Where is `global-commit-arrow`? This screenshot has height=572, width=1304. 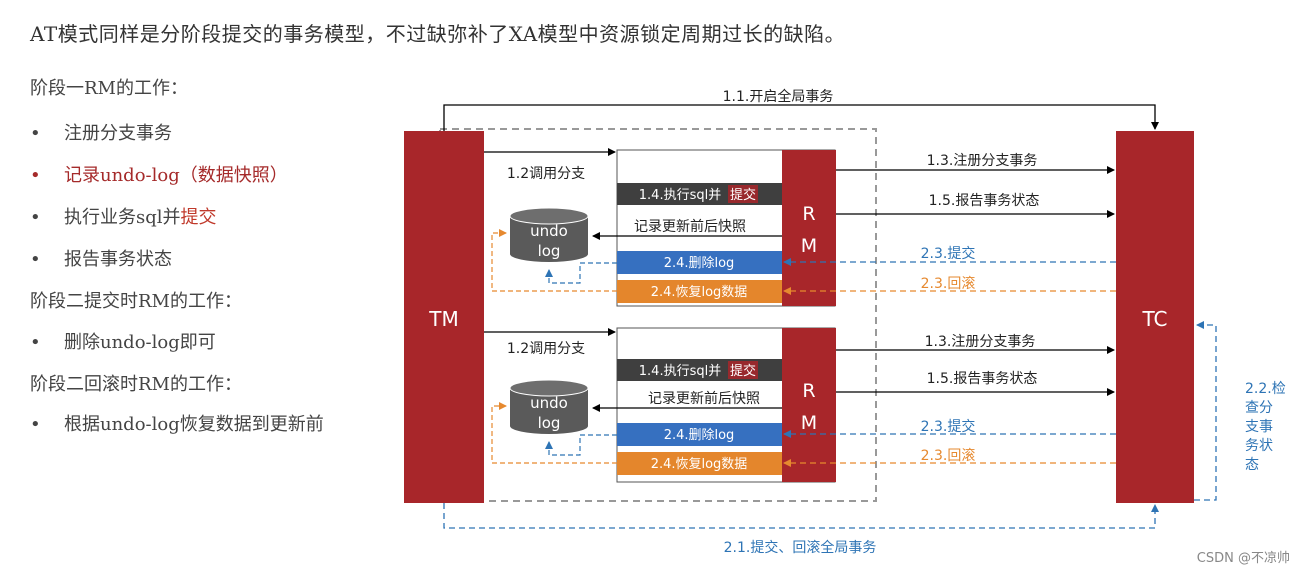
global-commit-arrow is located at coordinates (801, 516).